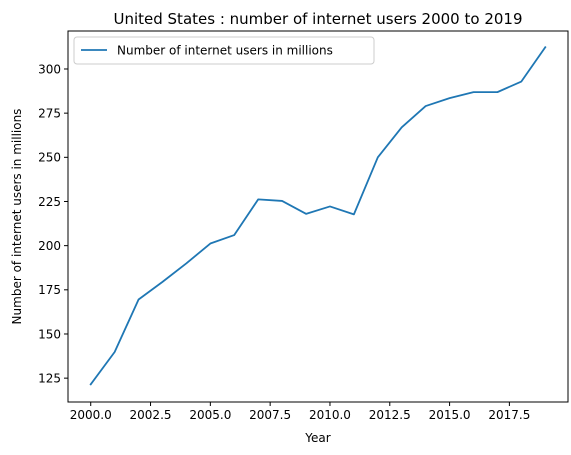 The width and height of the screenshot is (571, 455). I want to click on x-tick-label: 2012.5, so click(390, 415).